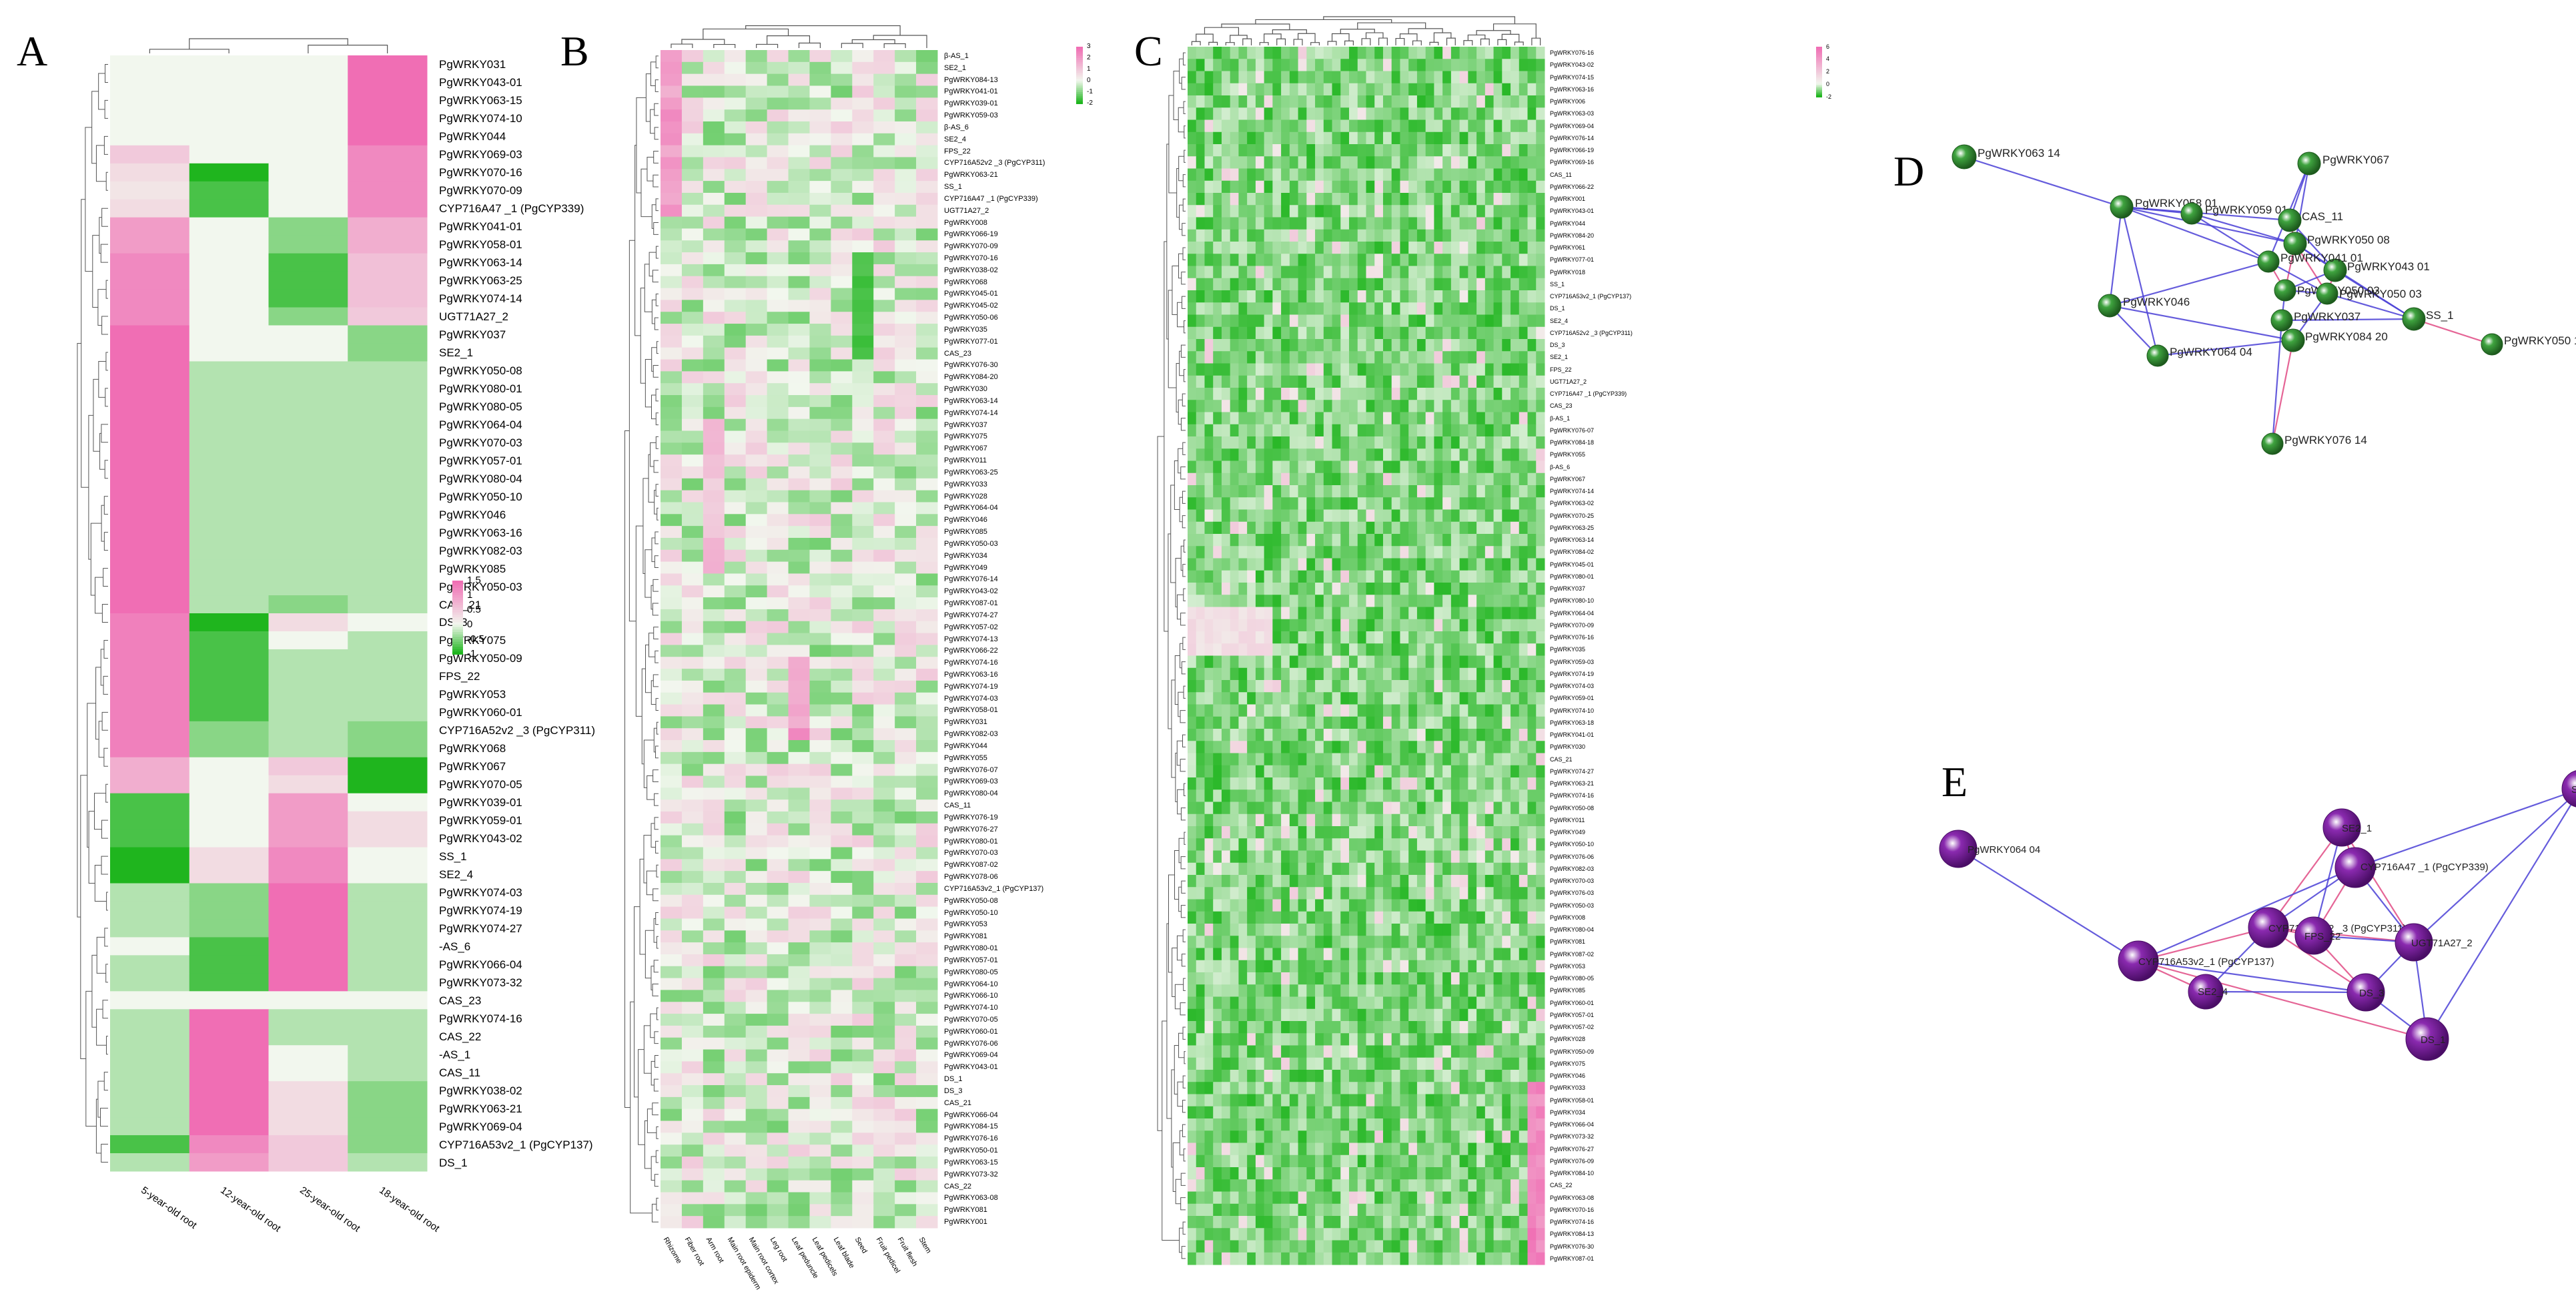  Describe the element at coordinates (1079, 57) in the screenshot. I see `legend-swatch` at that location.